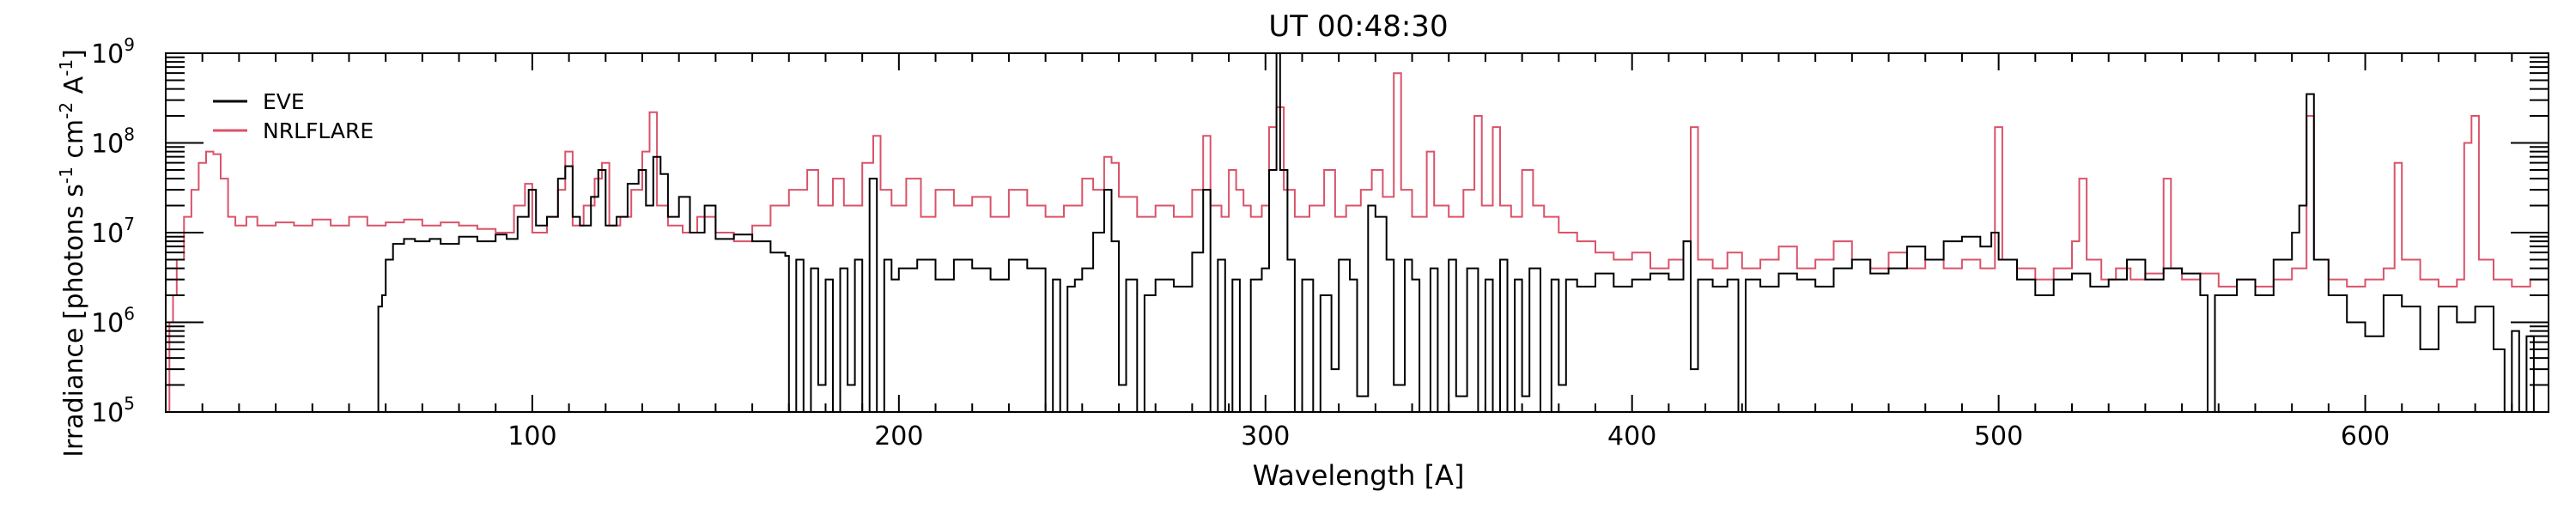 The height and width of the screenshot is (515, 2576). I want to click on chart-title: UT 00:48:30, so click(1358, 26).